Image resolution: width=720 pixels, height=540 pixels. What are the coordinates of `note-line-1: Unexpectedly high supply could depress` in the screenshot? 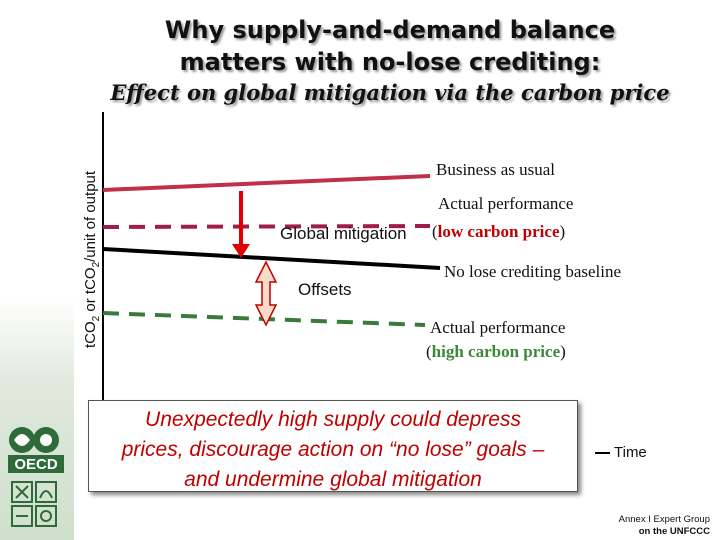 It's located at (333, 419).